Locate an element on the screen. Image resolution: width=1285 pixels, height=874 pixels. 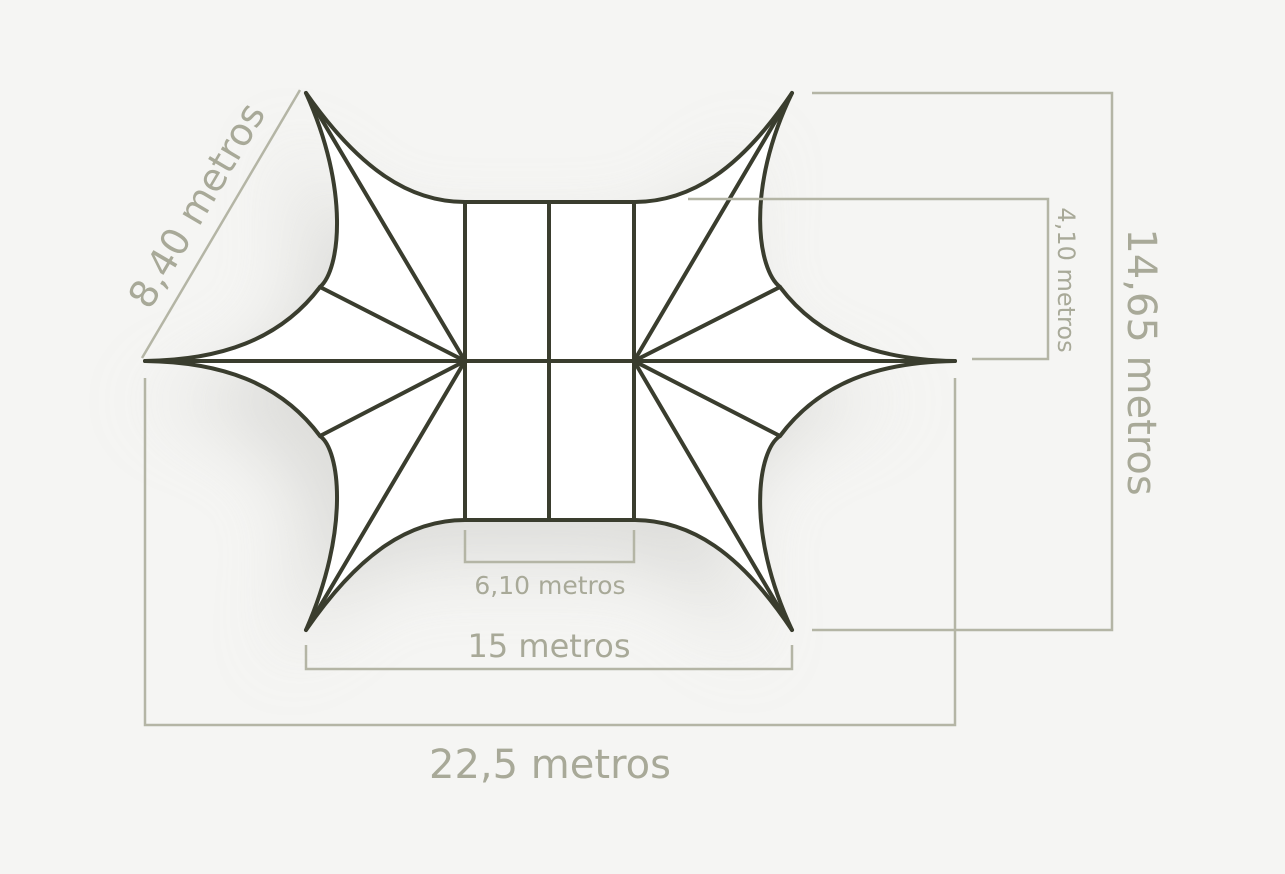
cable-right-bottom is located at coordinates (713, 495).